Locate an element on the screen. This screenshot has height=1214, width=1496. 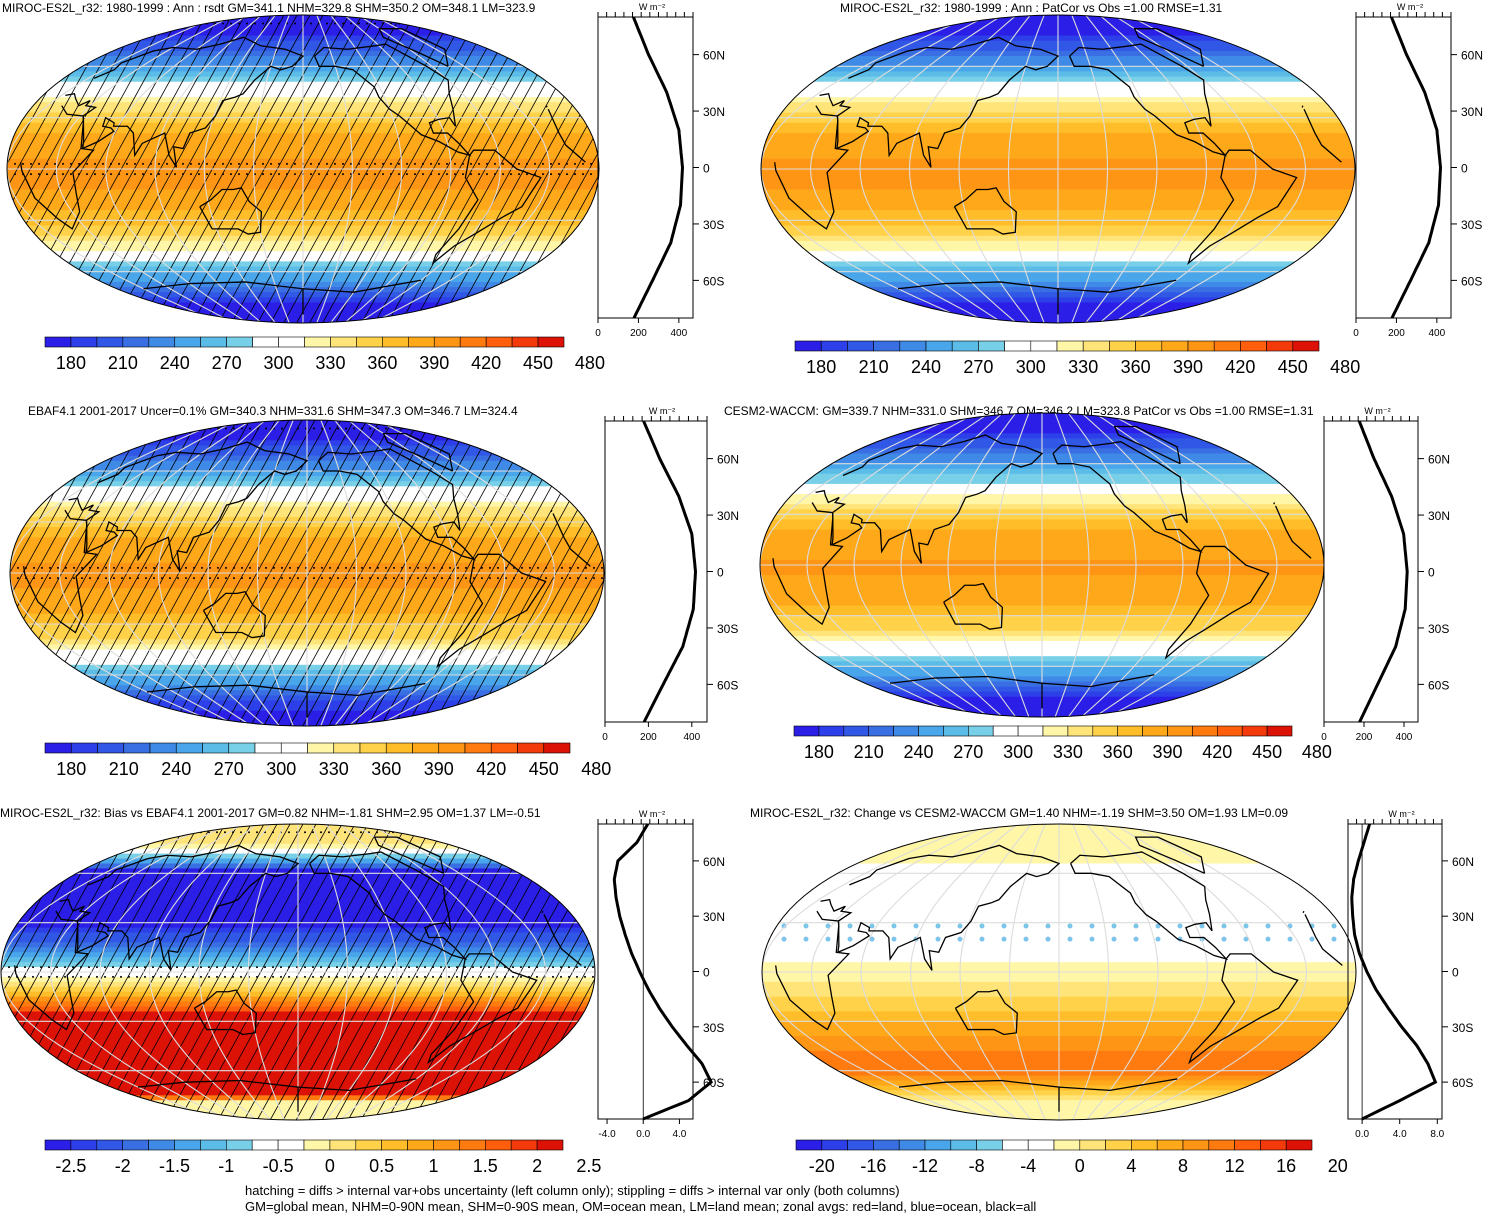
map-border is located at coordinates (1058, 169).